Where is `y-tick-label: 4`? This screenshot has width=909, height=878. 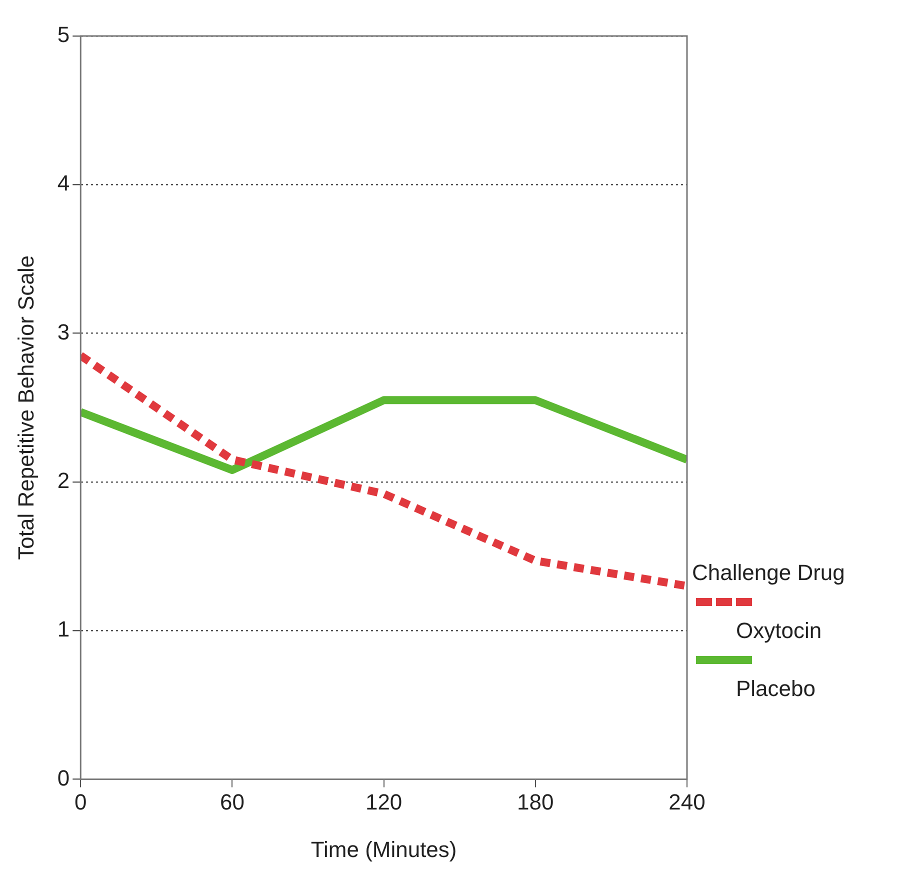 y-tick-label: 4 is located at coordinates (63, 183).